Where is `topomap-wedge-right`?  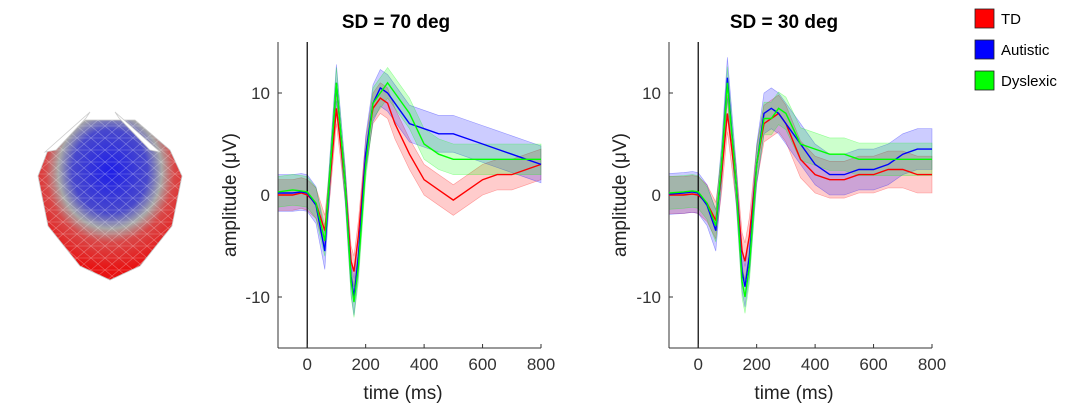
topomap-wedge-right is located at coordinates (138, 132).